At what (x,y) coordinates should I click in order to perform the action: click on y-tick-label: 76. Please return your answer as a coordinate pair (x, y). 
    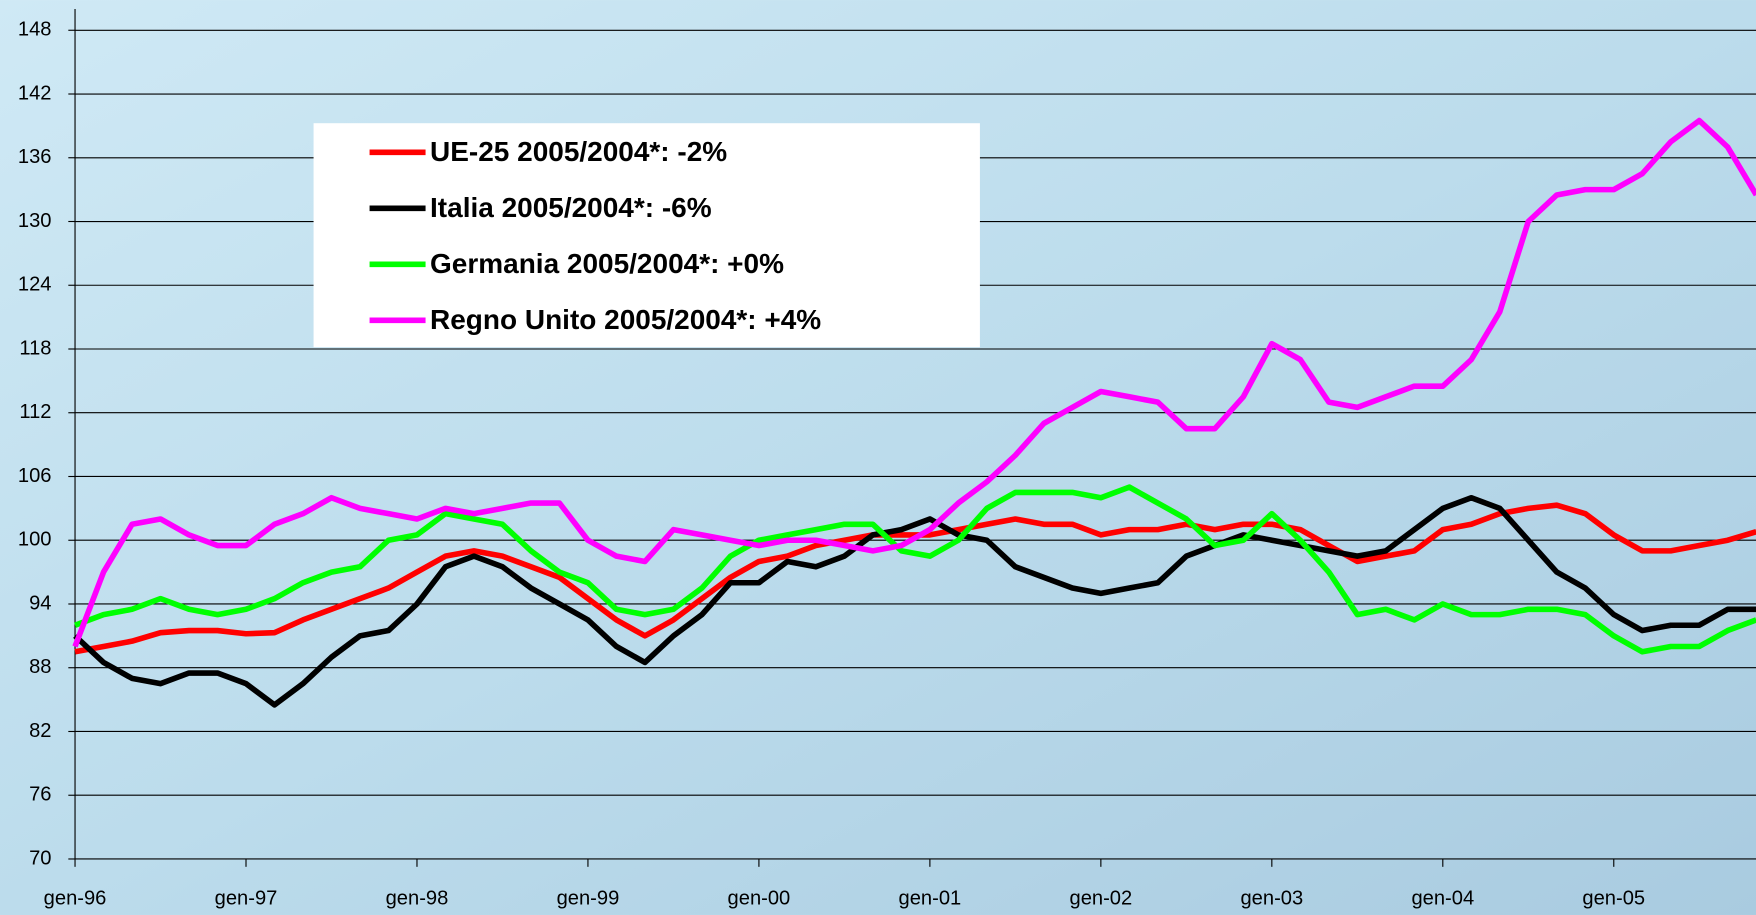
    Looking at the image, I should click on (40, 795).